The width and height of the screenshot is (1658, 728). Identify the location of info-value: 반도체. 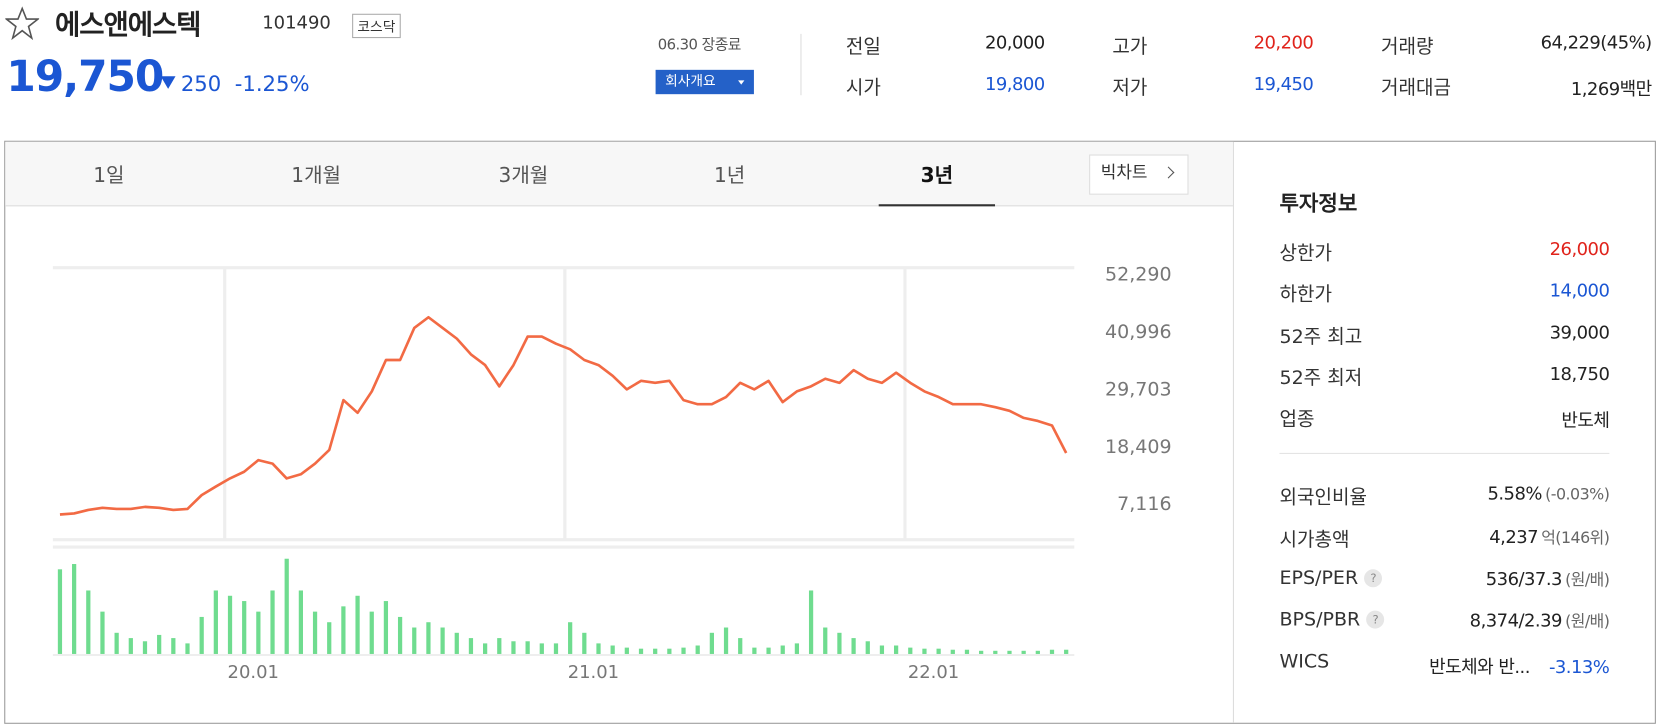
(1585, 421).